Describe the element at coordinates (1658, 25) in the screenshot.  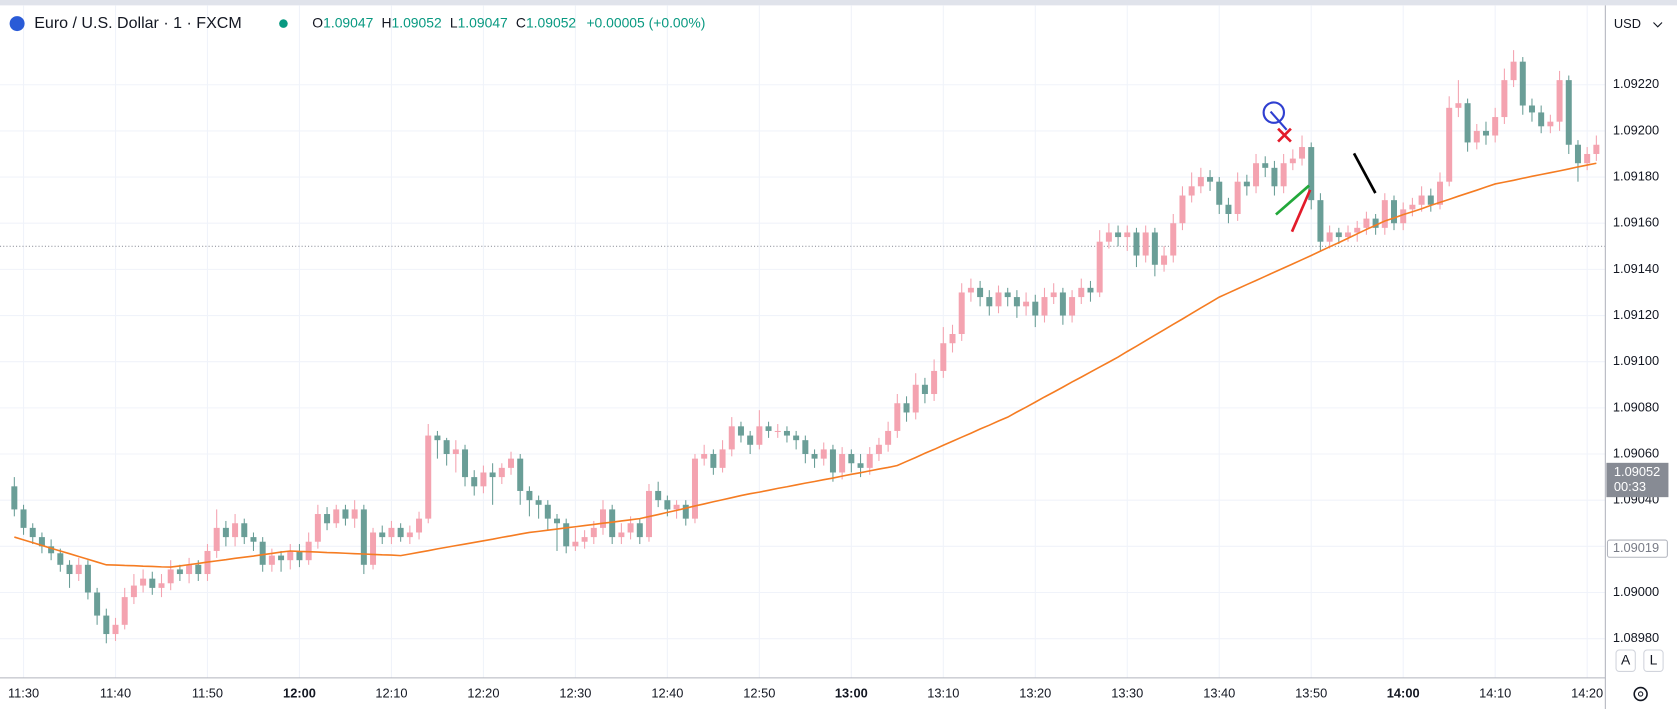
I see `dropdown-arrow` at that location.